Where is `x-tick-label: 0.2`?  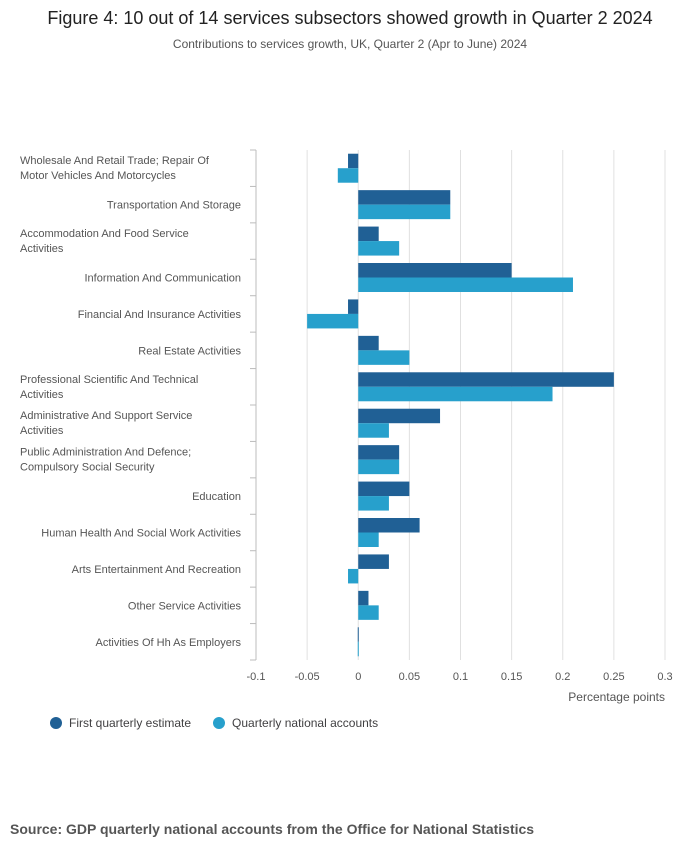 x-tick-label: 0.2 is located at coordinates (562, 677).